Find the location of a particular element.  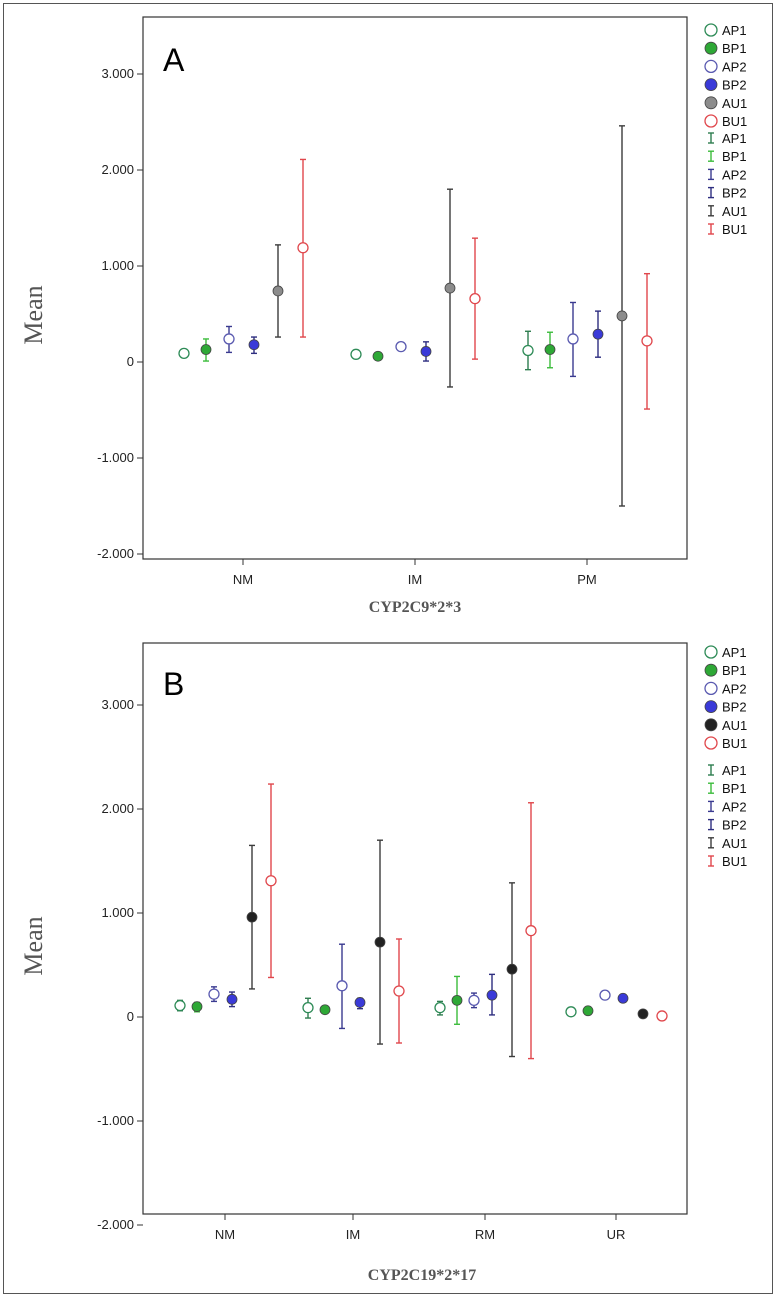

x-axis-label-b: CYP2C19*2*17 is located at coordinates (422, 1275).